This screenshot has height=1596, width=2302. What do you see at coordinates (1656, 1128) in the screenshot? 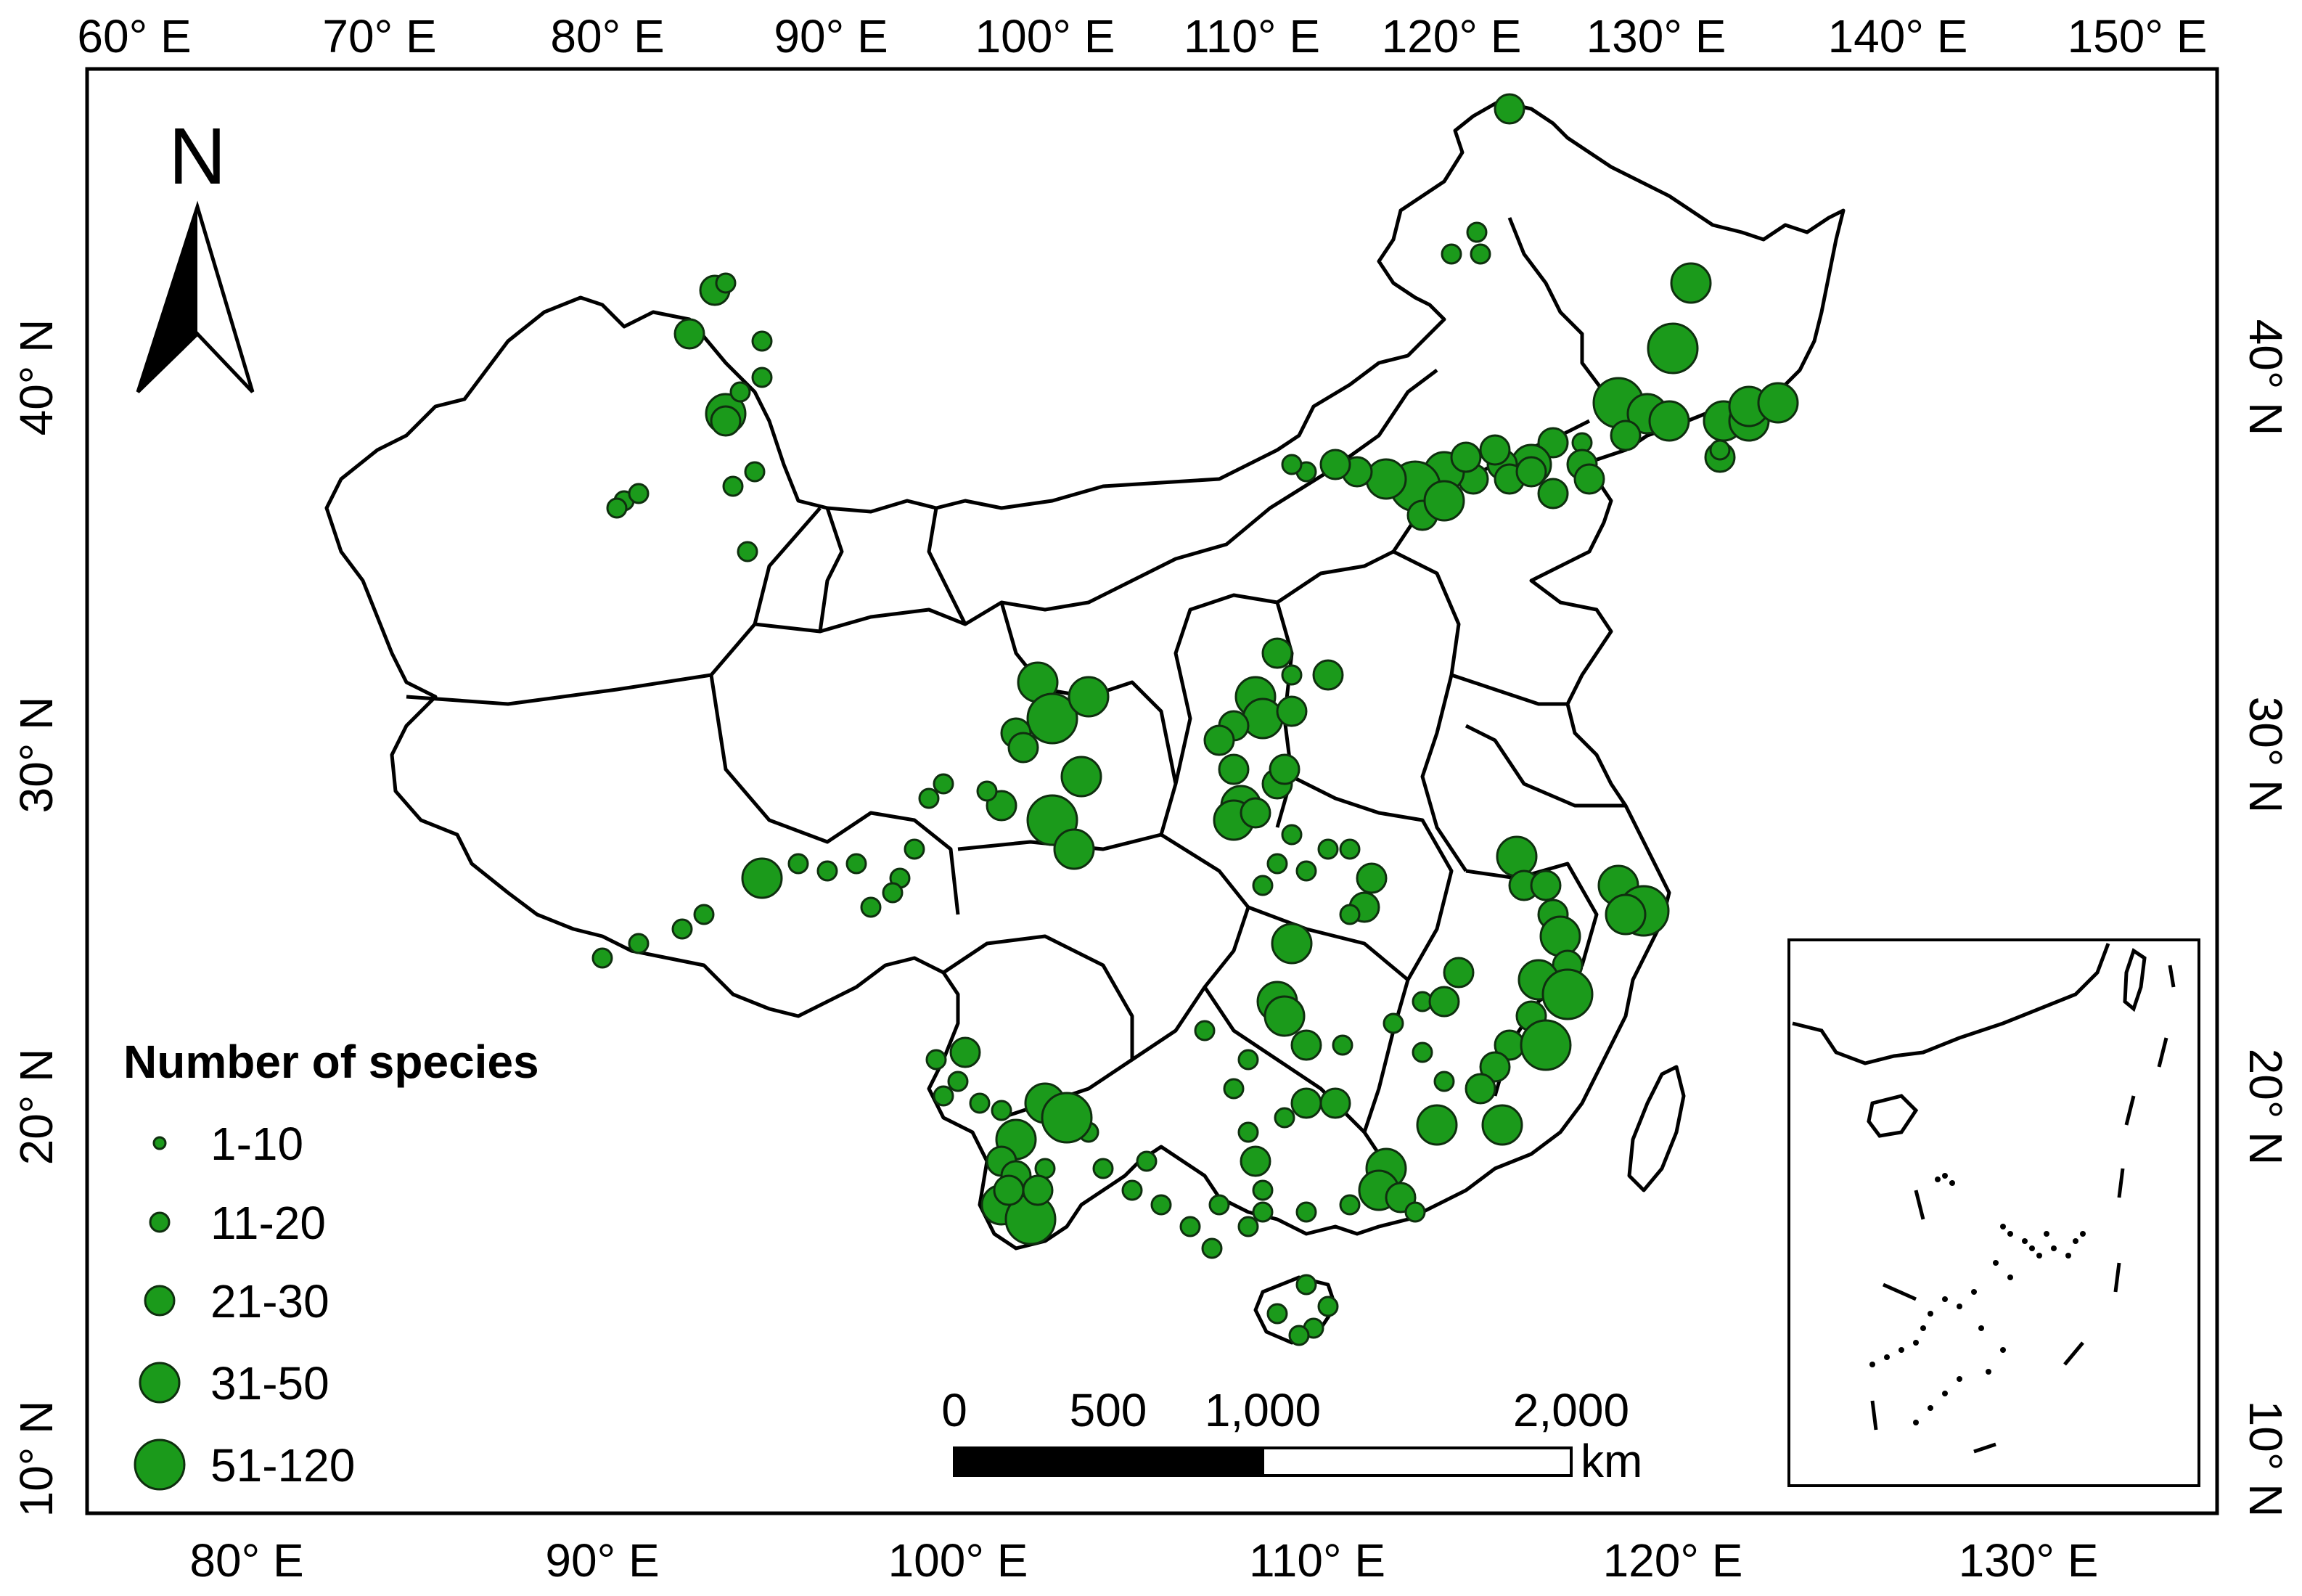
I see `taiwan-island` at bounding box center [1656, 1128].